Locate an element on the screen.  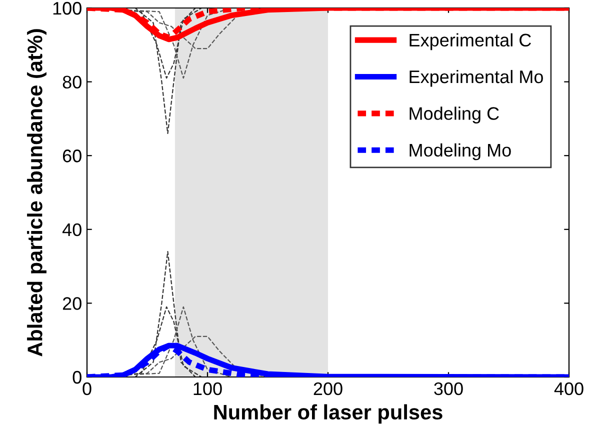
x-tick-label: 300 is located at coordinates (448, 389).